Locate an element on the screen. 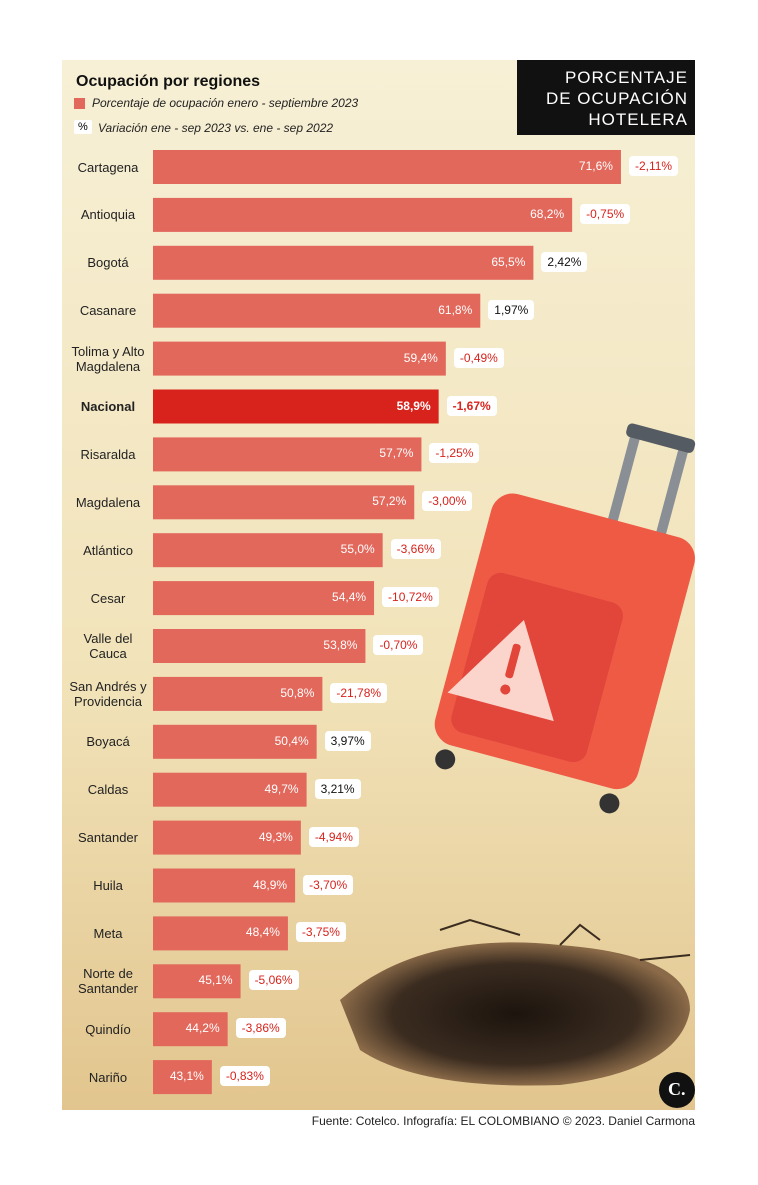 The image size is (758, 1185). category-label: Santander is located at coordinates (108, 838).